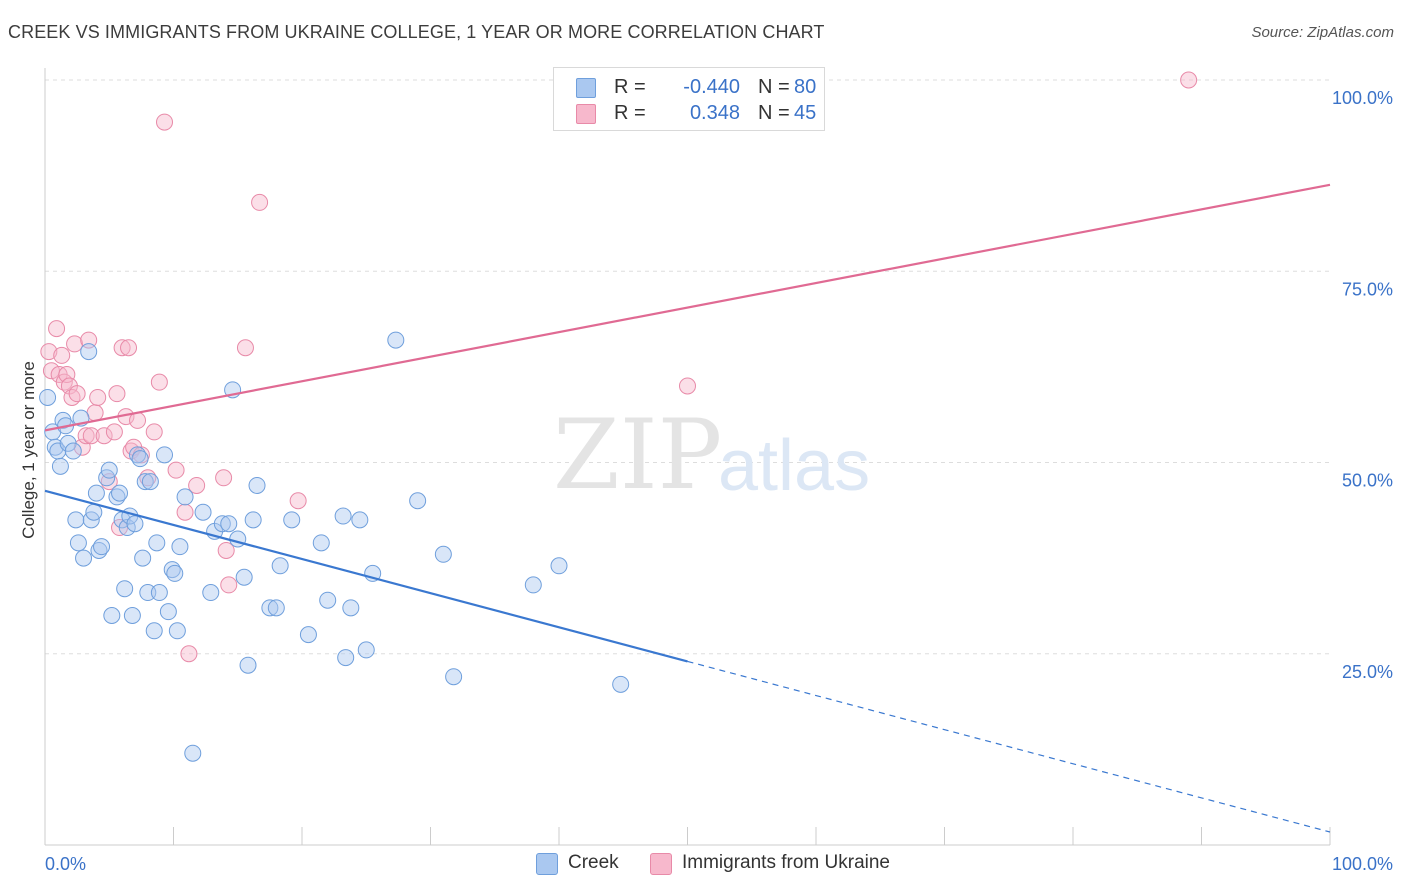 The height and width of the screenshot is (892, 1406). I want to click on legend-n-value: 80, so click(805, 87).